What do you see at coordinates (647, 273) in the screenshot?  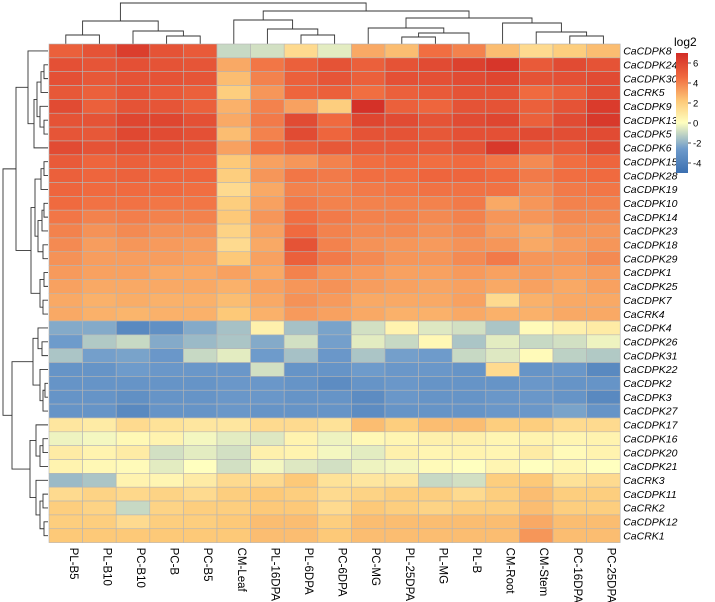 I see `row-label: CaCDPK1` at bounding box center [647, 273].